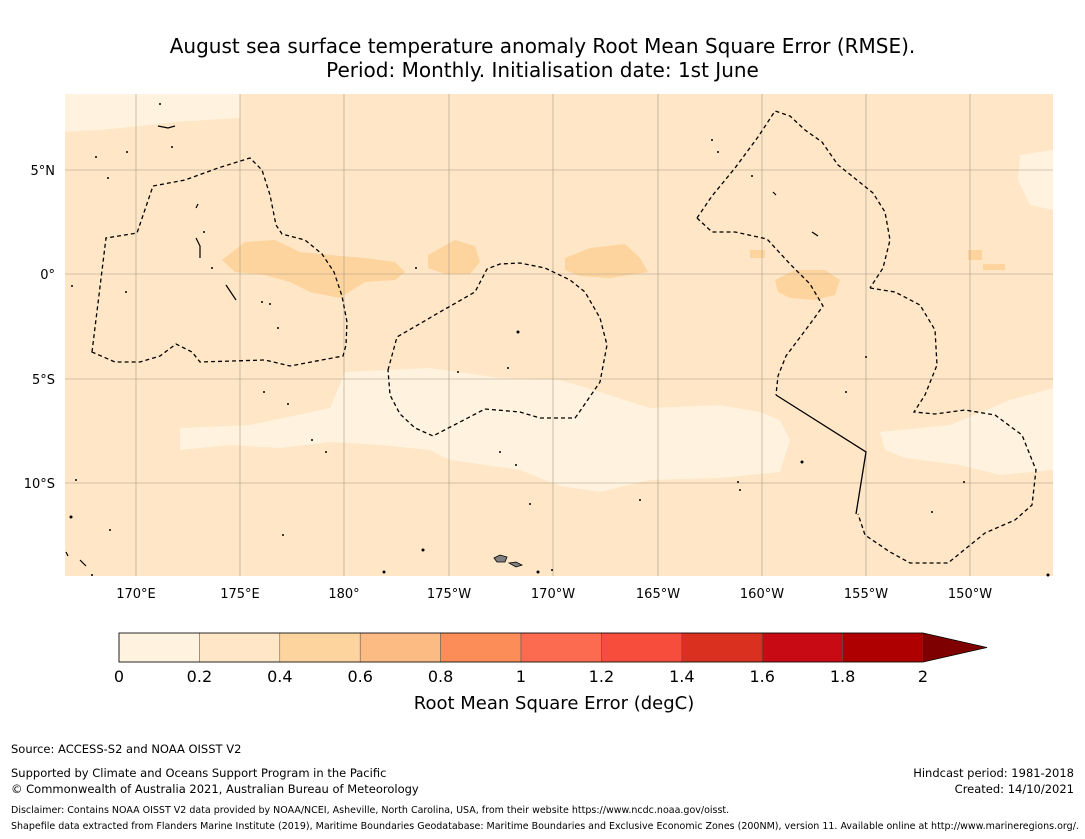 The image size is (1085, 839). I want to click on lon-tick-label: 170°W, so click(553, 594).